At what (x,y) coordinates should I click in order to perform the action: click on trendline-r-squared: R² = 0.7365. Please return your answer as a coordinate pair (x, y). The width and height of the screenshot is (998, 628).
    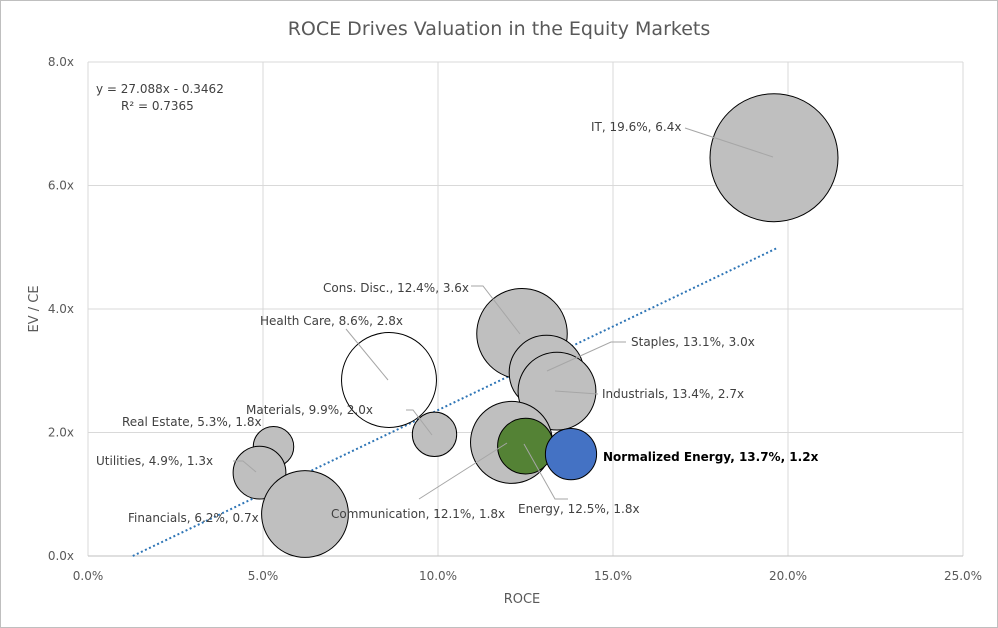
    Looking at the image, I should click on (157, 106).